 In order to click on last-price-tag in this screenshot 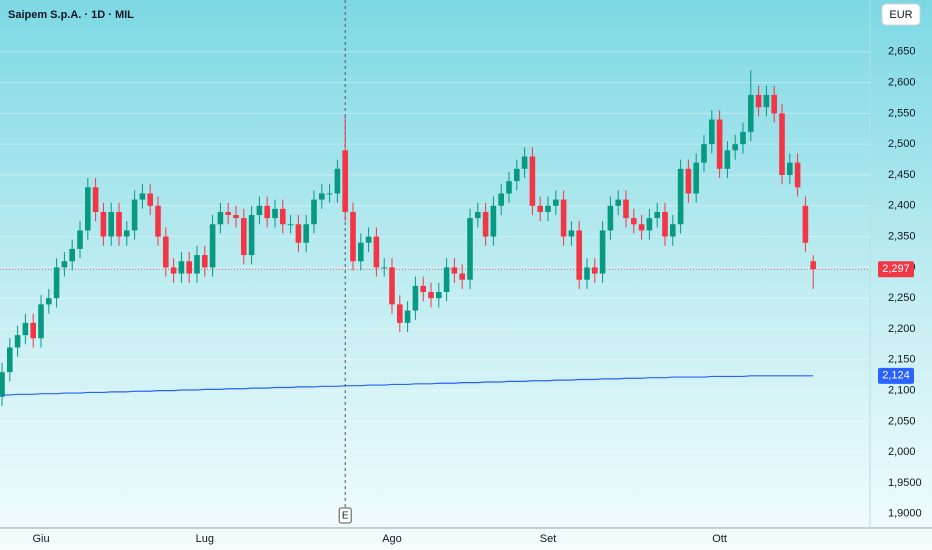, I will do `click(896, 269)`.